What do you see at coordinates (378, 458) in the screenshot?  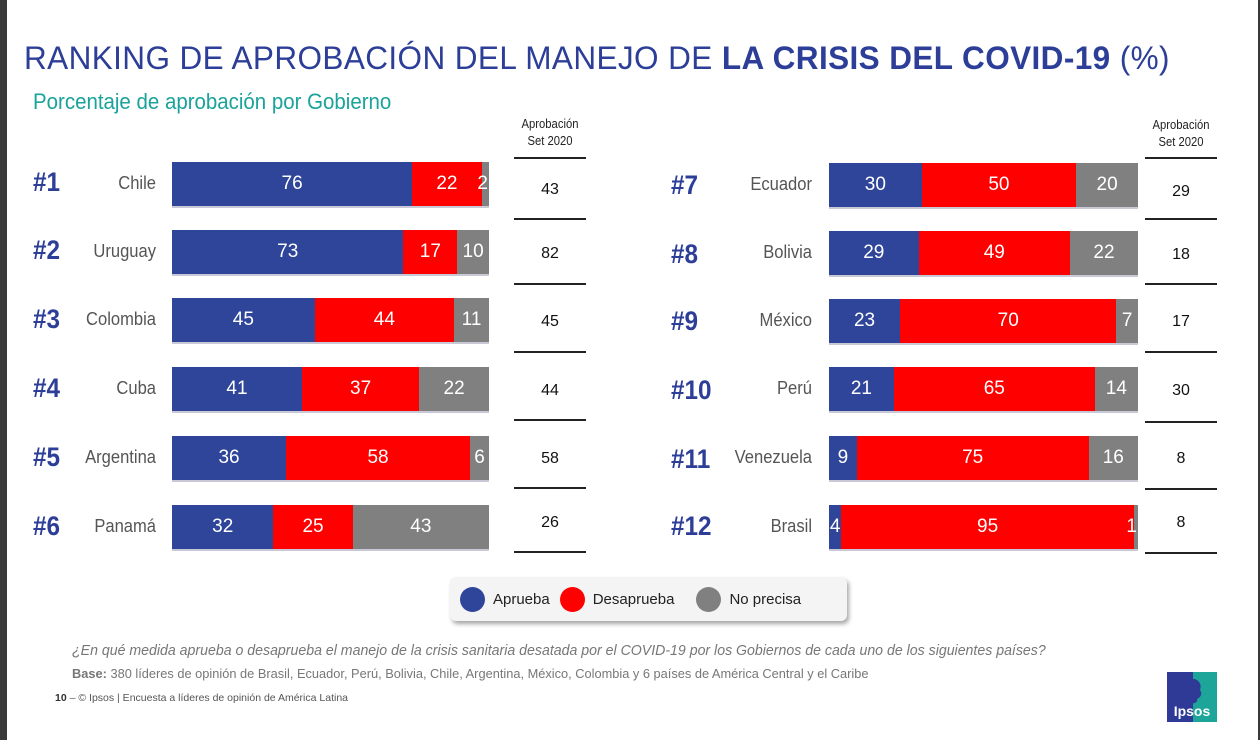 I see `bar-segment-desaprueba: 58` at bounding box center [378, 458].